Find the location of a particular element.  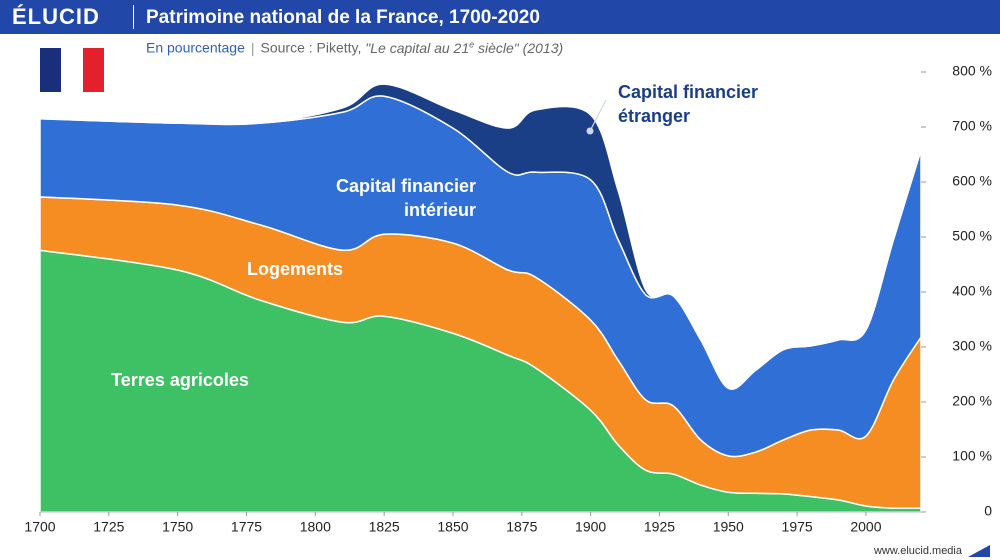

x-tick-label: 1950 is located at coordinates (728, 527).